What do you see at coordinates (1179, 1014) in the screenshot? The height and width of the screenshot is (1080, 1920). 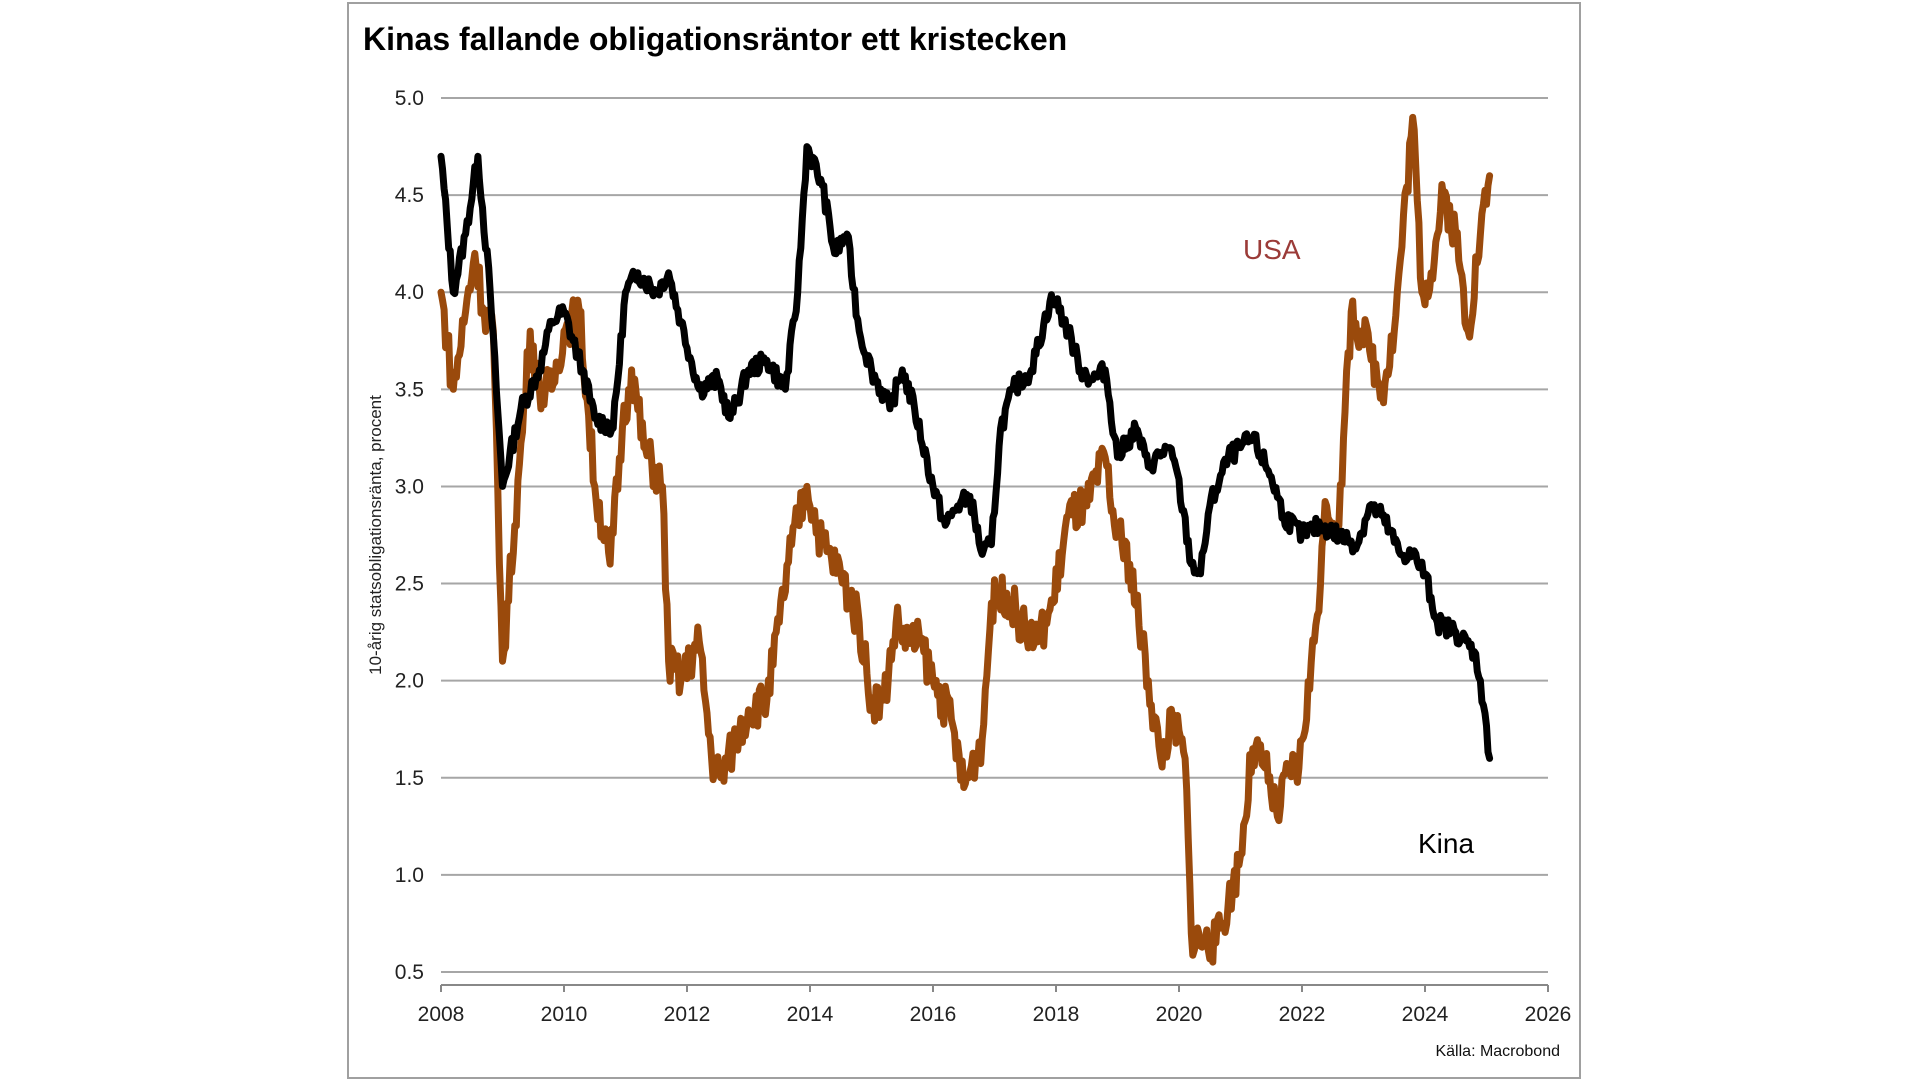 I see `x-tick-label: 2020` at bounding box center [1179, 1014].